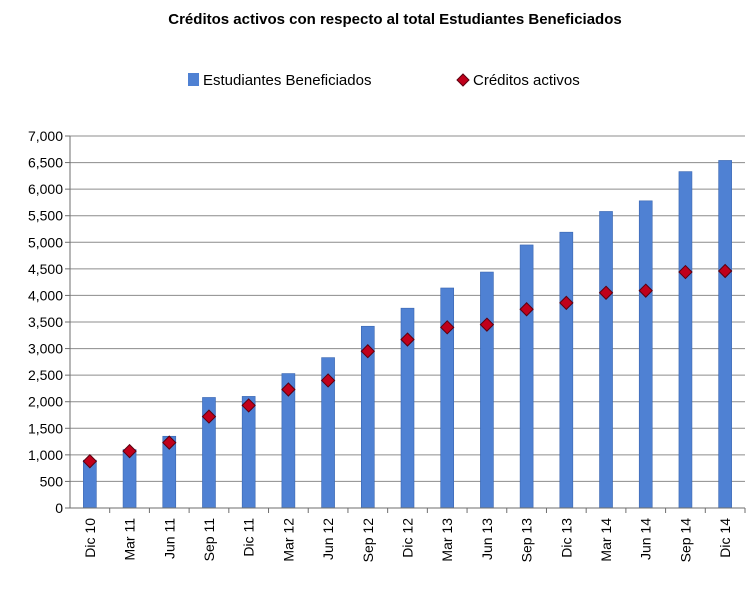  What do you see at coordinates (59, 508) in the screenshot?
I see `y-tick-label: 0` at bounding box center [59, 508].